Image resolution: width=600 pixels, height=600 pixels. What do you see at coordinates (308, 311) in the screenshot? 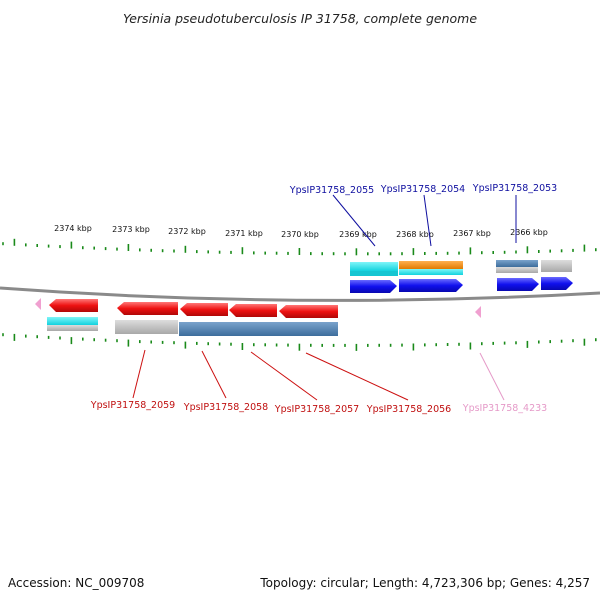
I see `gene-2056-arrow` at bounding box center [308, 311].